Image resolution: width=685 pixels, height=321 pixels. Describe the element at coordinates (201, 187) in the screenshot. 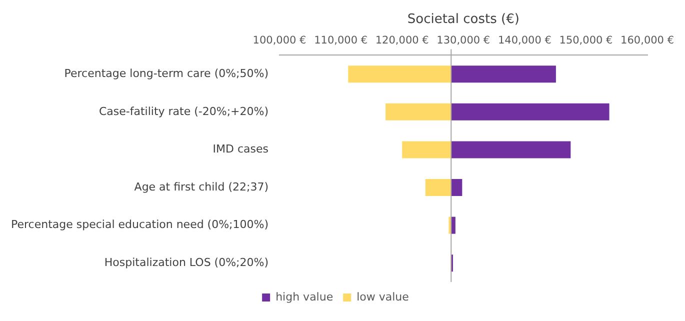

I see `y-tick-label: Age at first child (22;37)` at that location.